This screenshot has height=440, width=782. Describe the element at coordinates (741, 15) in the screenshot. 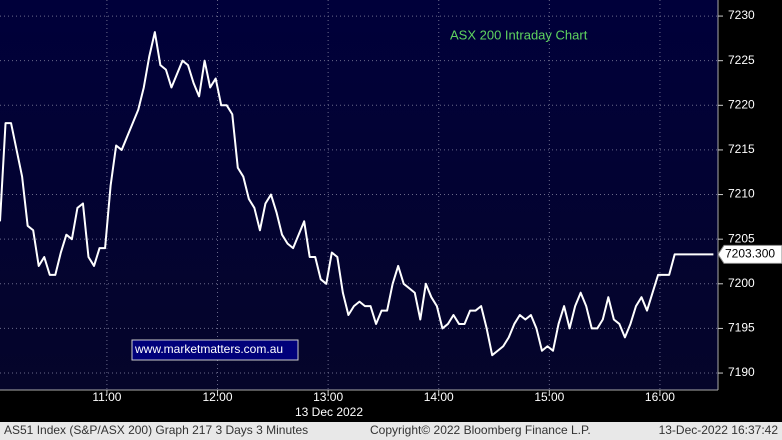

I see `y-tick-label: 7230` at that location.